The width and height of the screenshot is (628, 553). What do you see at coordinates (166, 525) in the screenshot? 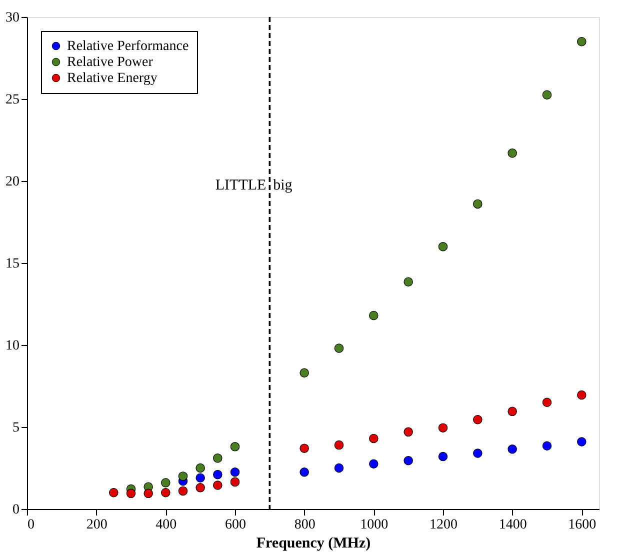
I see `x-tick-label: 400` at bounding box center [166, 525].